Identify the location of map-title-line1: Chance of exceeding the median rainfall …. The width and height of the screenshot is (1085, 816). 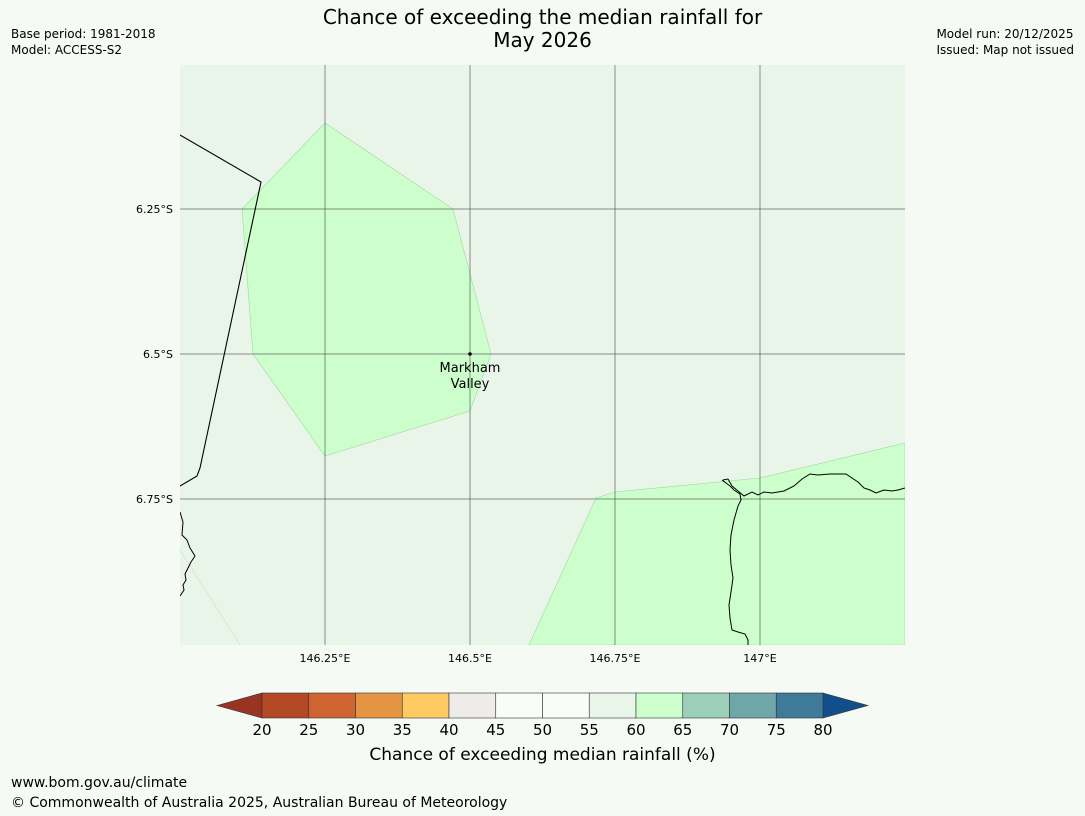
(542, 17).